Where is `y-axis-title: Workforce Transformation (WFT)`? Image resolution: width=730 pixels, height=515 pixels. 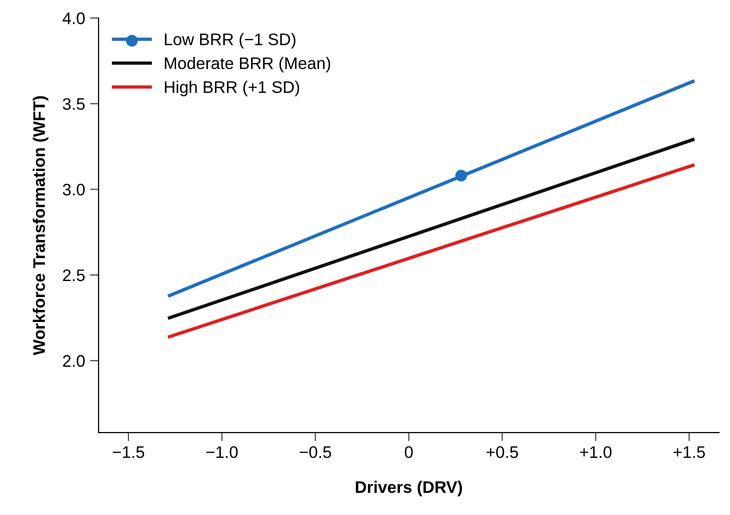 y-axis-title: Workforce Transformation (WFT) is located at coordinates (40, 226).